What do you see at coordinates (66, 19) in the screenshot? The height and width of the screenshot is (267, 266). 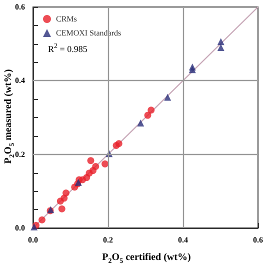 I see `legend-label: CRMs` at bounding box center [66, 19].